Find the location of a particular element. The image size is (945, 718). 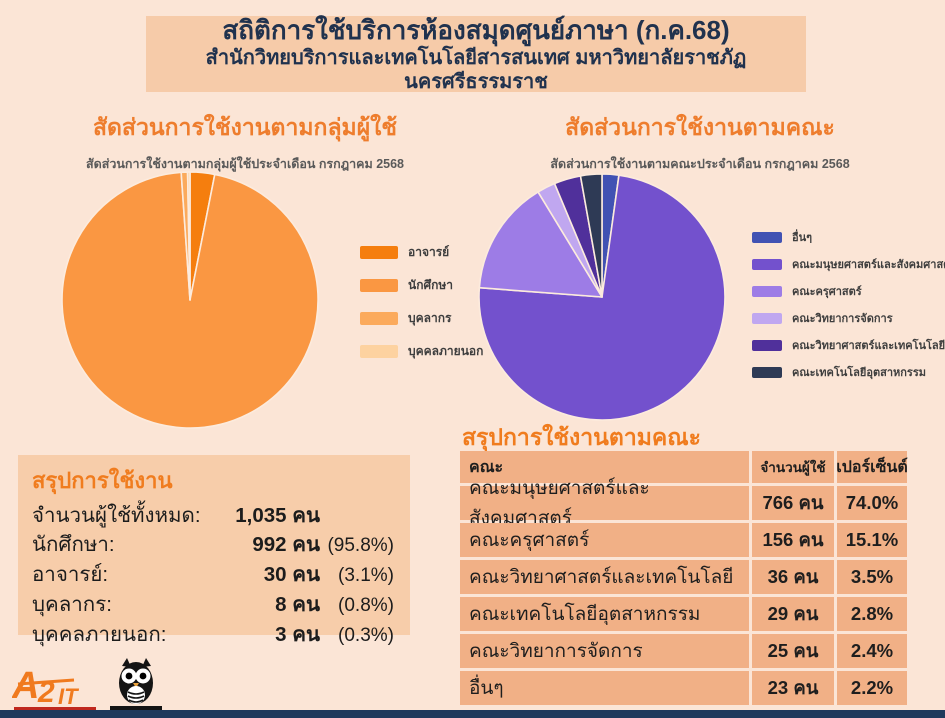

footer-bar is located at coordinates (472, 714).